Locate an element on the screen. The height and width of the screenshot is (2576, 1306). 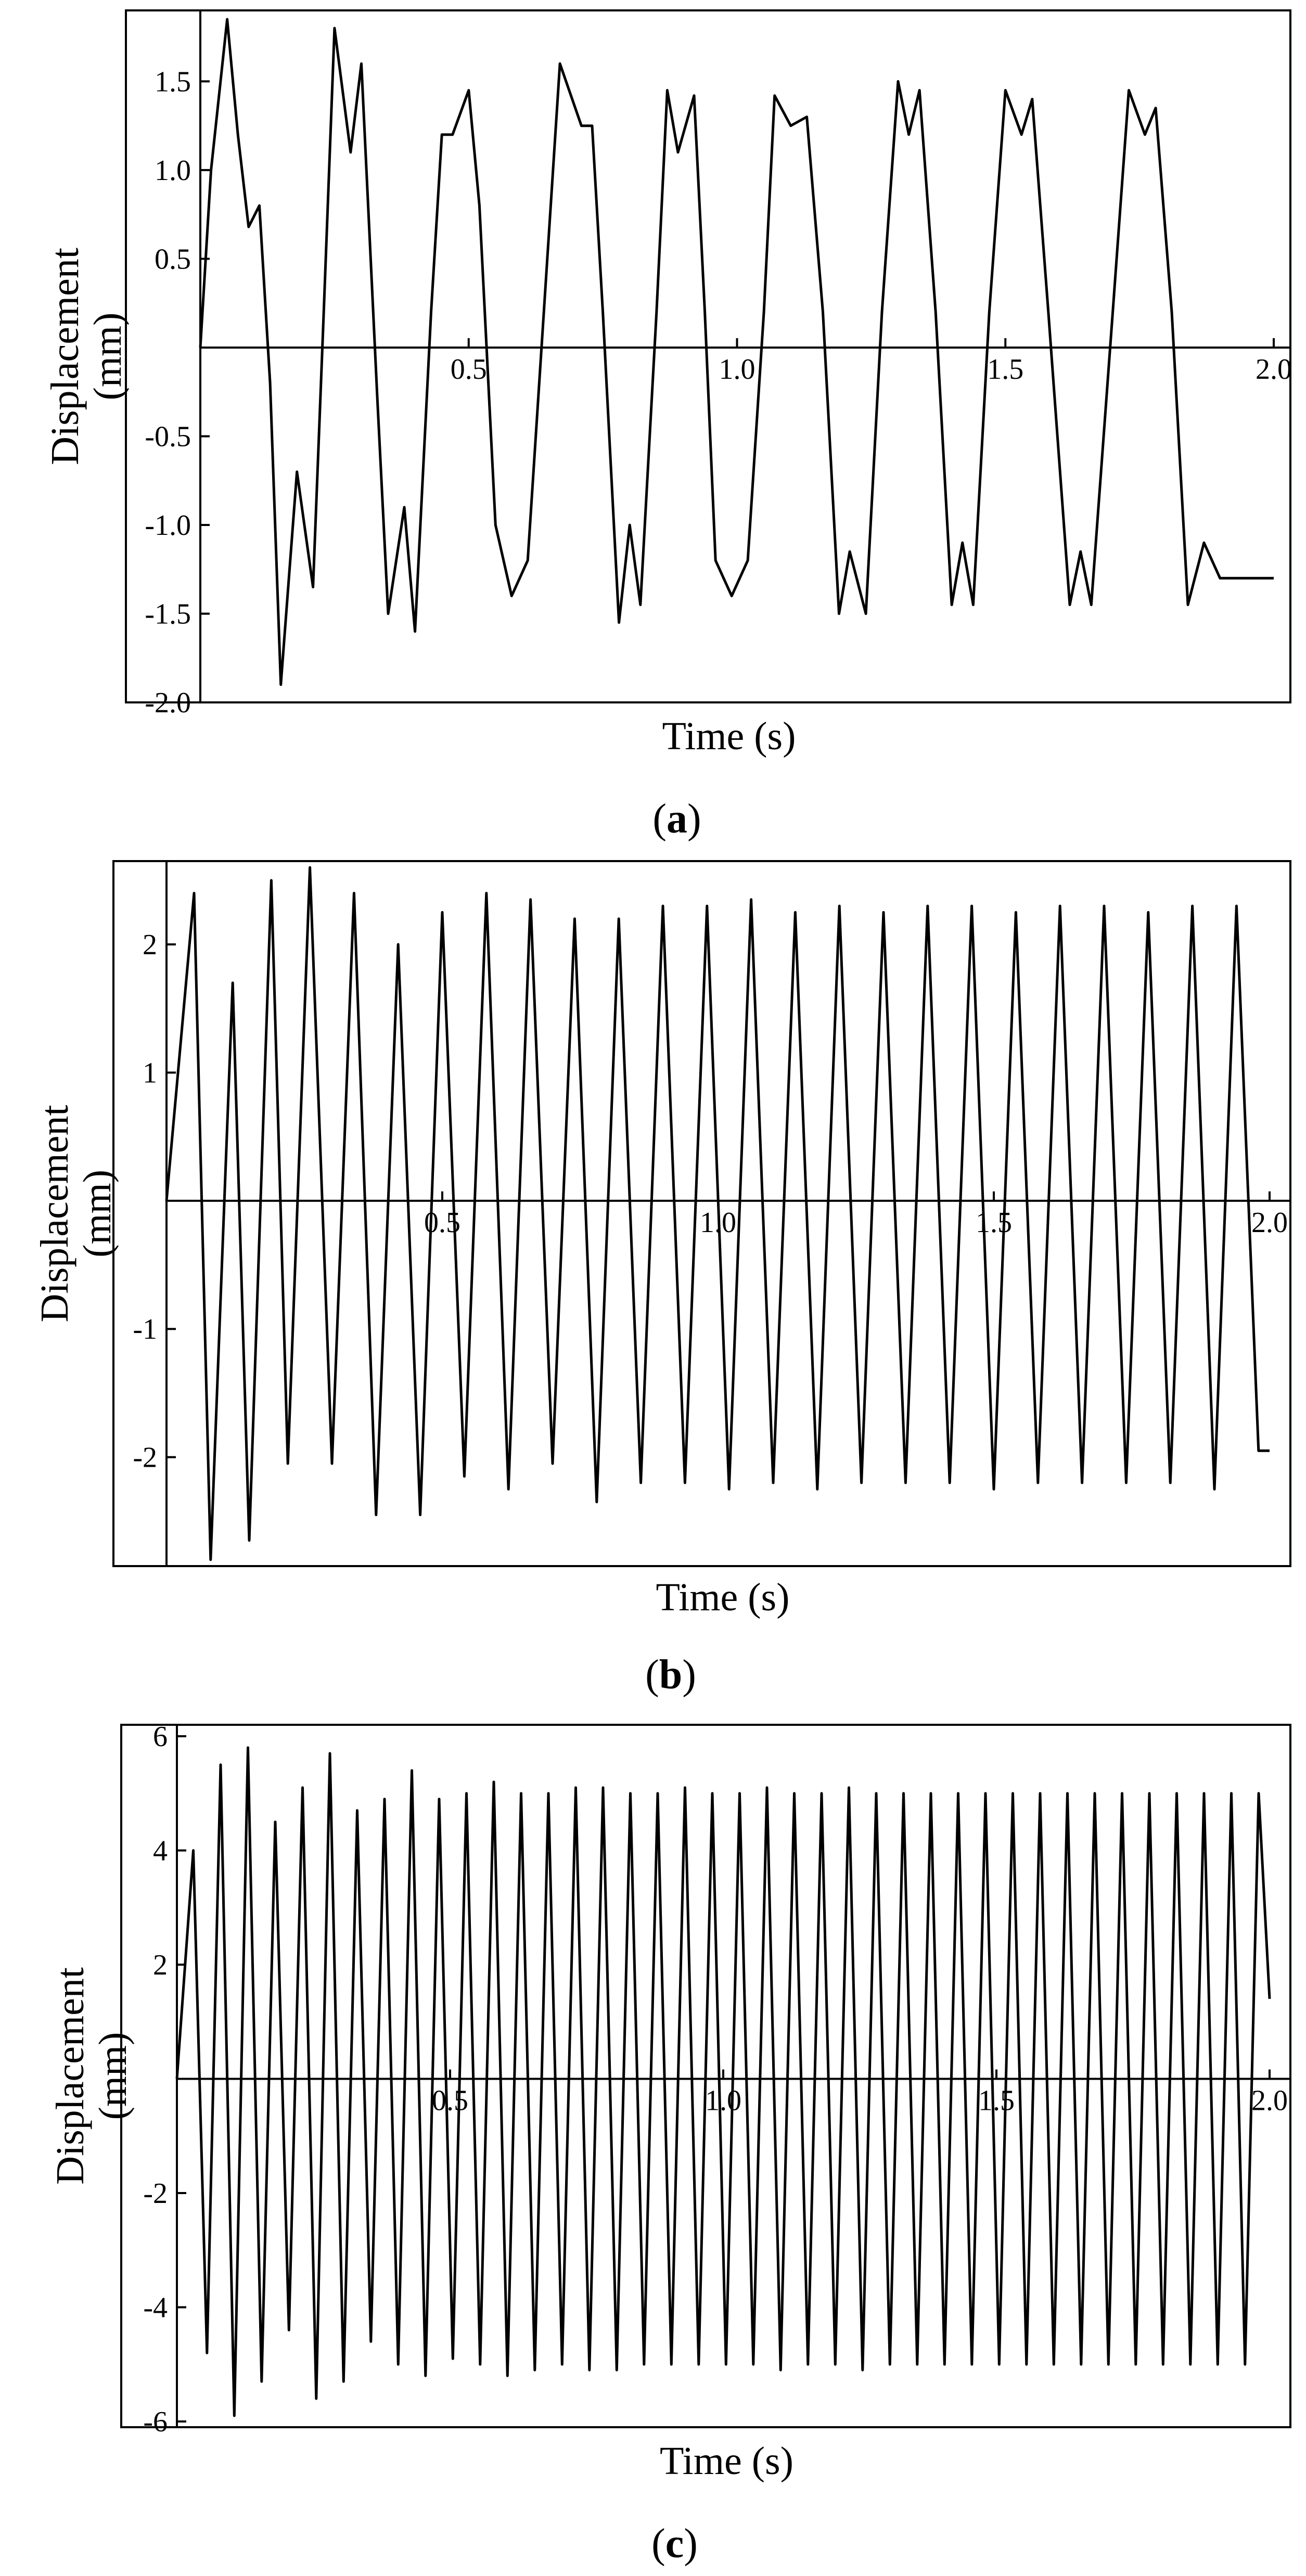
panel-caption: (c) is located at coordinates (674, 2544).